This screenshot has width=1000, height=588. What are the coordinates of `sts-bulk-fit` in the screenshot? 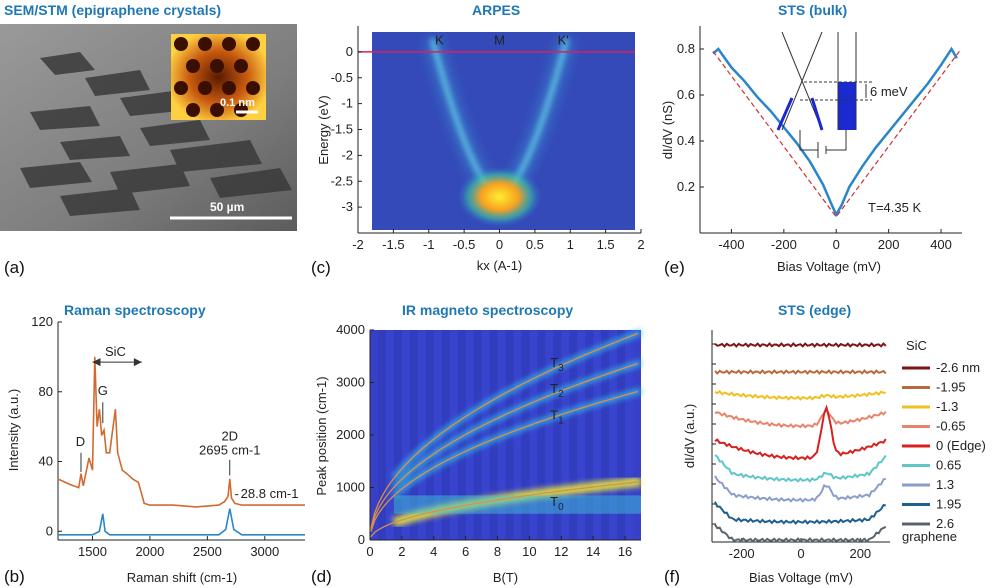 It's located at (836, 134).